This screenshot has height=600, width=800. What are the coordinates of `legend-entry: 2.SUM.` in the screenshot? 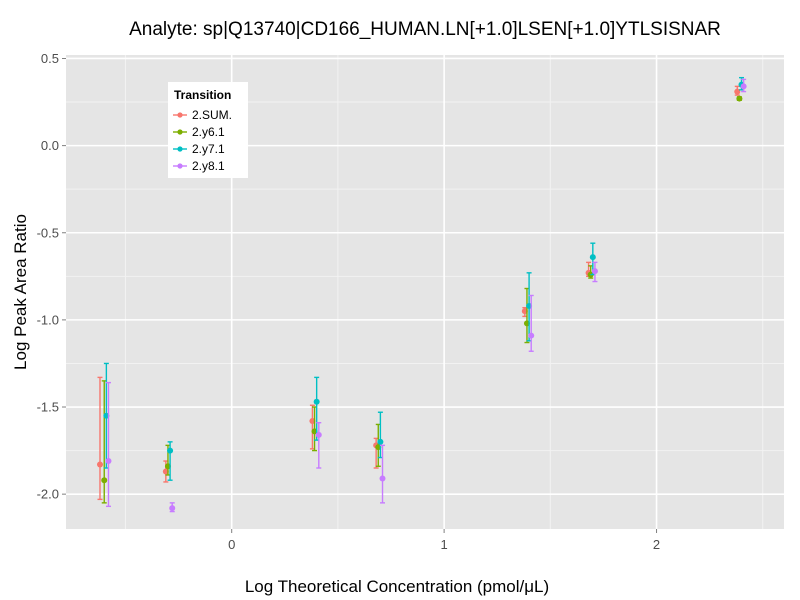 It's located at (202, 115).